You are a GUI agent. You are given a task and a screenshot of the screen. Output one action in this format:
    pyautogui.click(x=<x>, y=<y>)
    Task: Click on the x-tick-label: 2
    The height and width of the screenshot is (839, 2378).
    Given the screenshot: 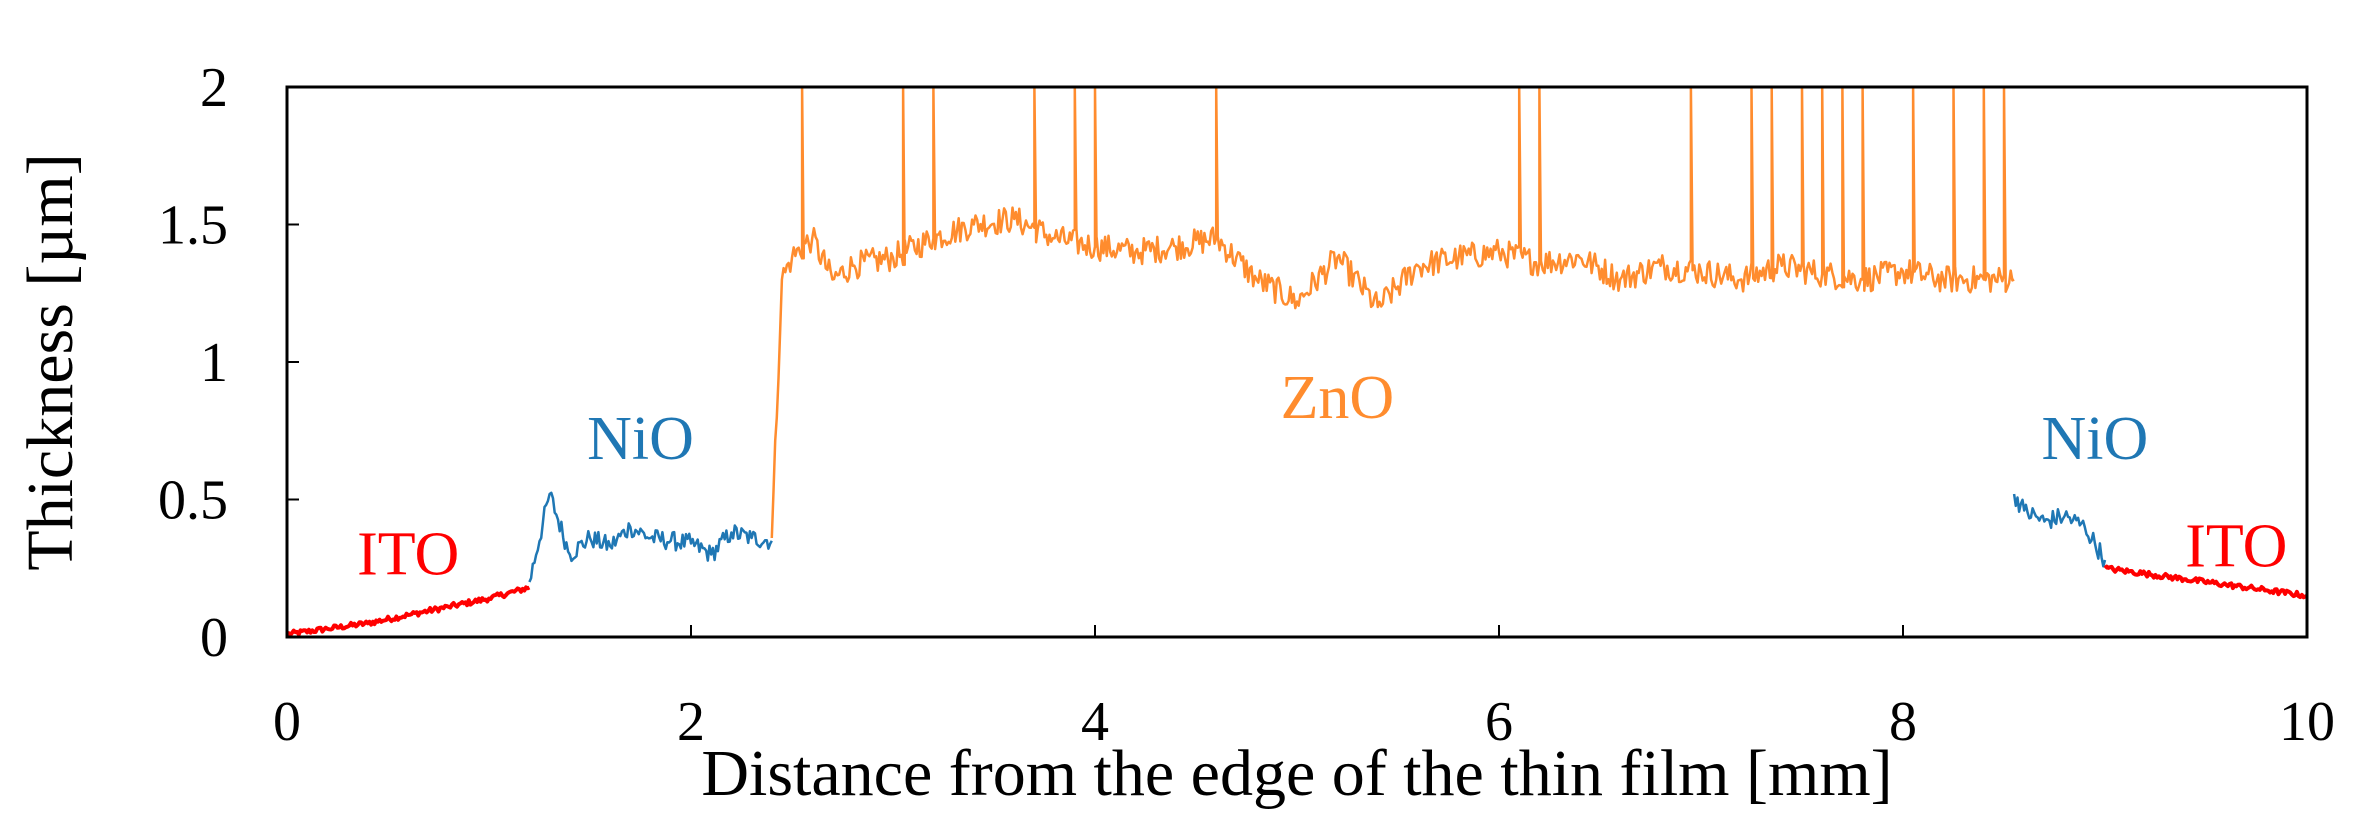 What is the action you would take?
    pyautogui.click(x=691, y=722)
    